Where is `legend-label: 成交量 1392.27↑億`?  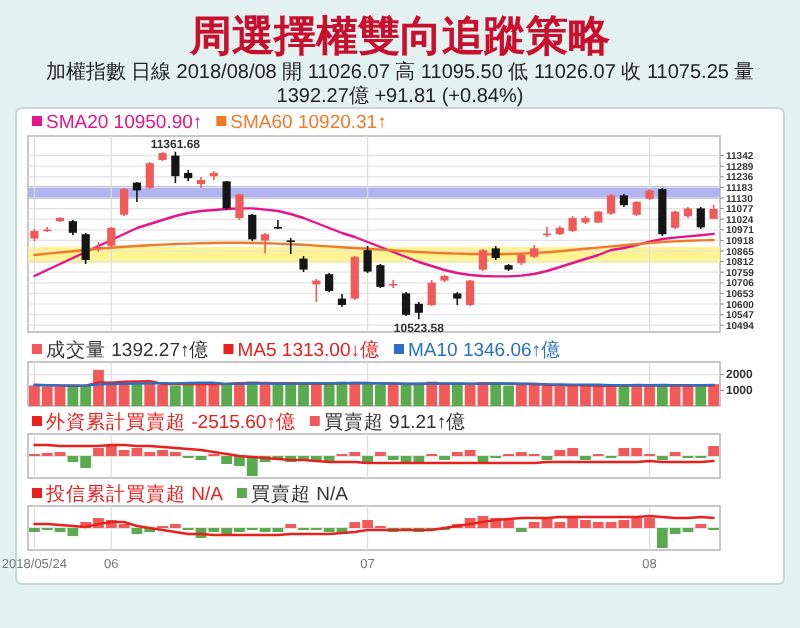
legend-label: 成交量 1392.27↑億 is located at coordinates (128, 350).